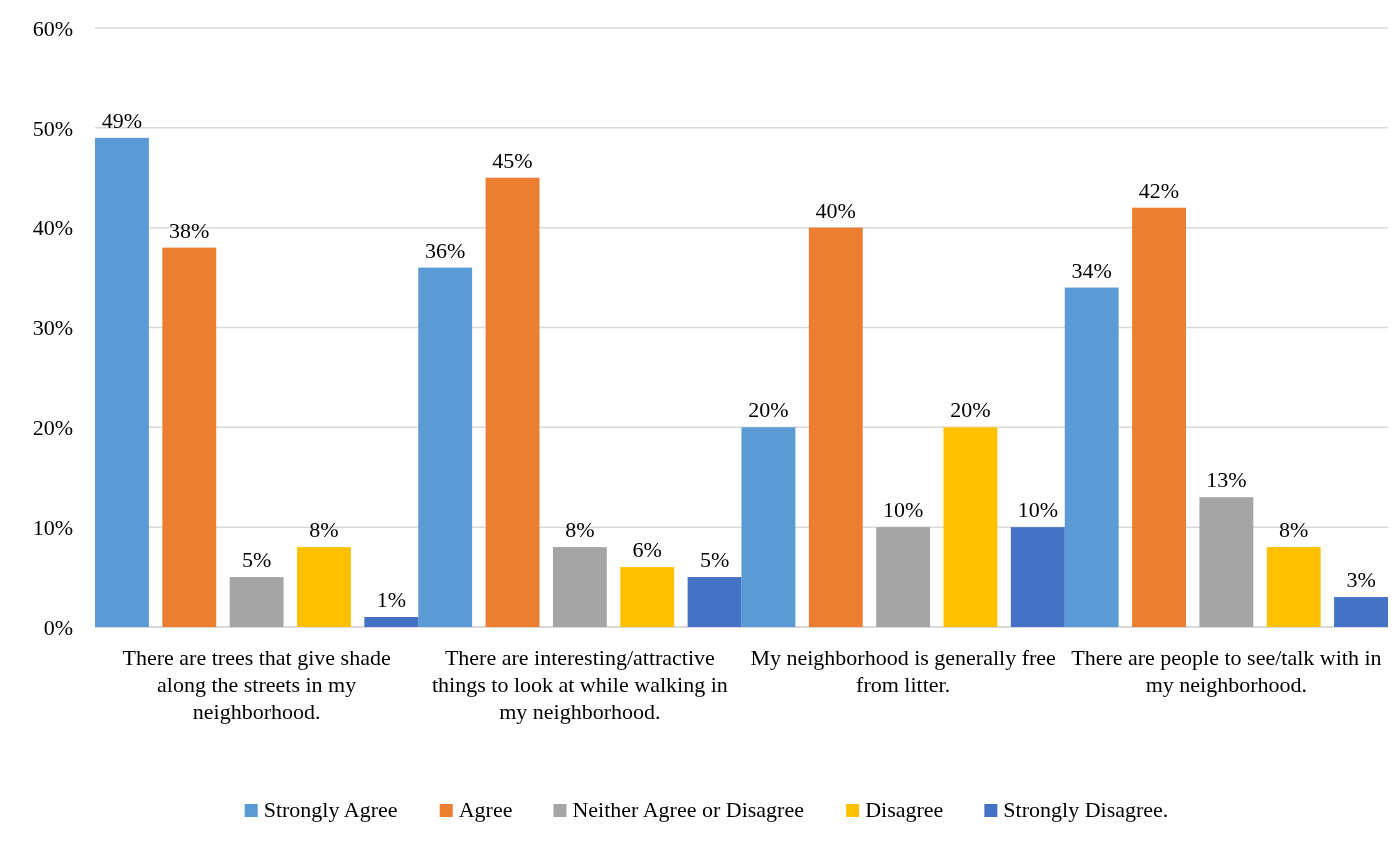 This screenshot has width=1397, height=841. Describe the element at coordinates (52, 228) in the screenshot. I see `y-tick-label: 40%` at that location.